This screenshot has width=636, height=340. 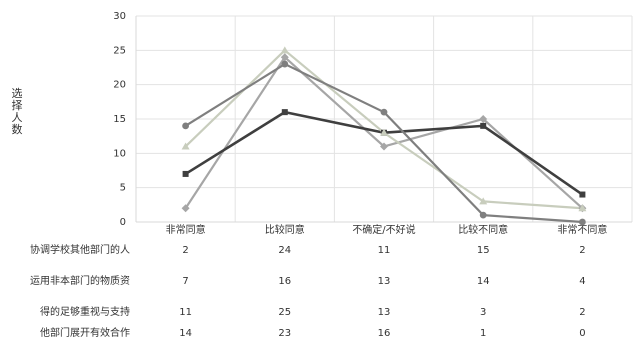 I want to click on y-tick-label: 0, so click(x=123, y=222).